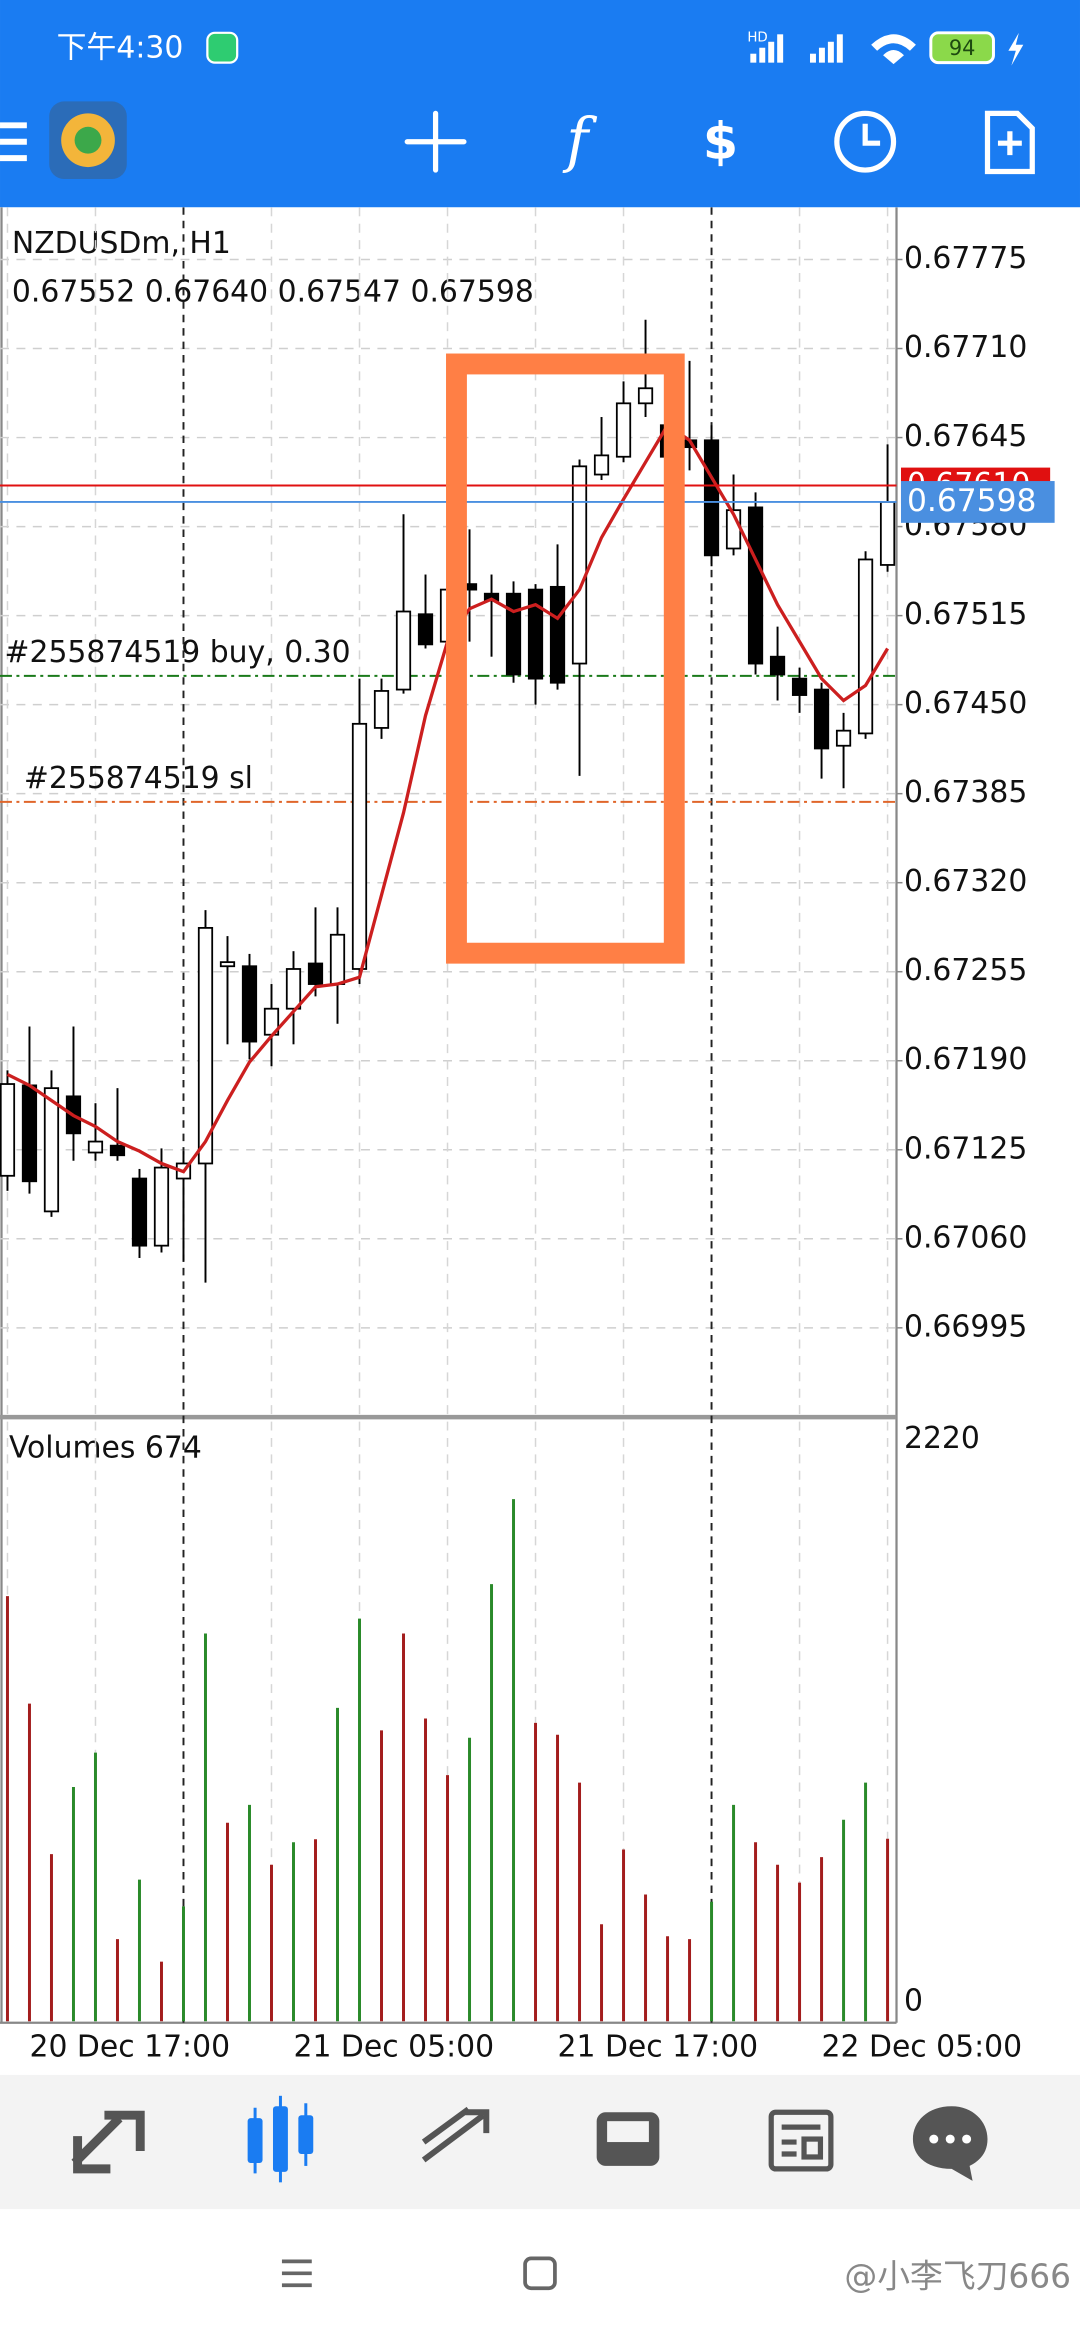 This screenshot has height=2340, width=1080. Describe the element at coordinates (120, 48) in the screenshot. I see `status-time: 下午4:30` at that location.